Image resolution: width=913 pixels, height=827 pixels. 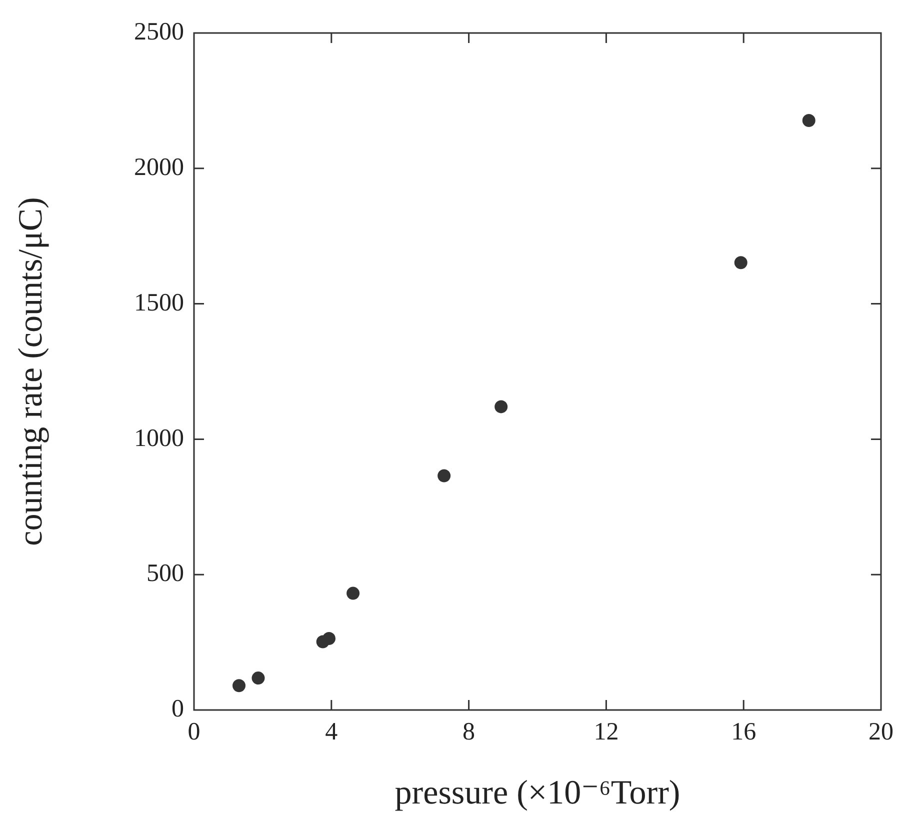 What do you see at coordinates (606, 732) in the screenshot?
I see `x-tick-label: 12` at bounding box center [606, 732].